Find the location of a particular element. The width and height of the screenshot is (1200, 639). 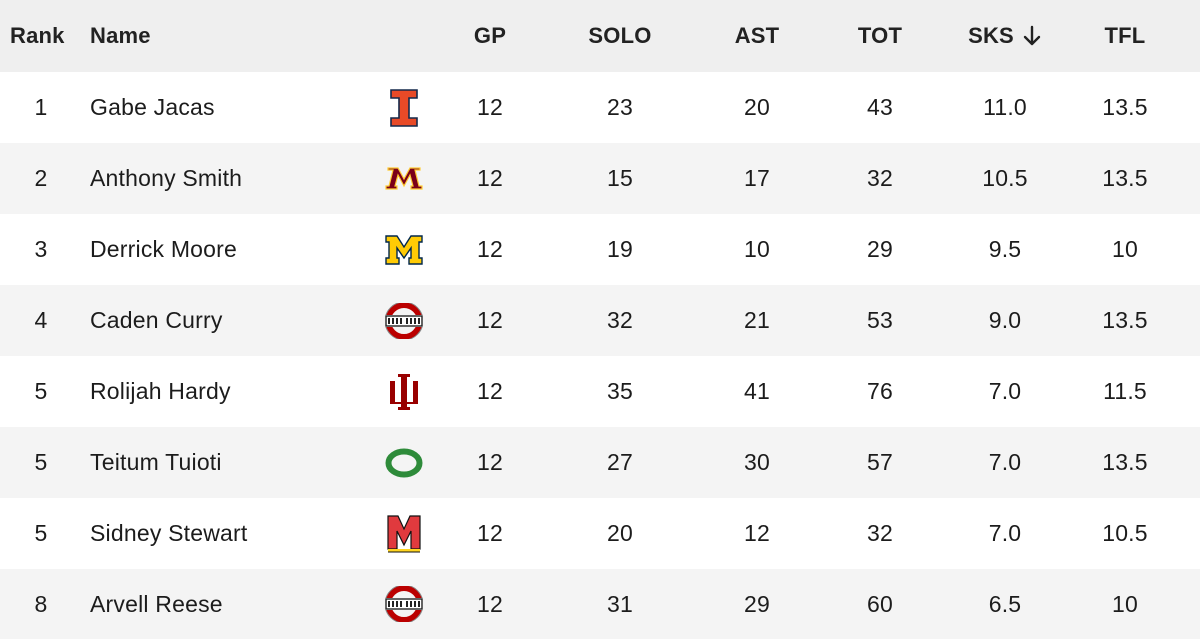

column-header-sks: SKS is located at coordinates (1005, 36).